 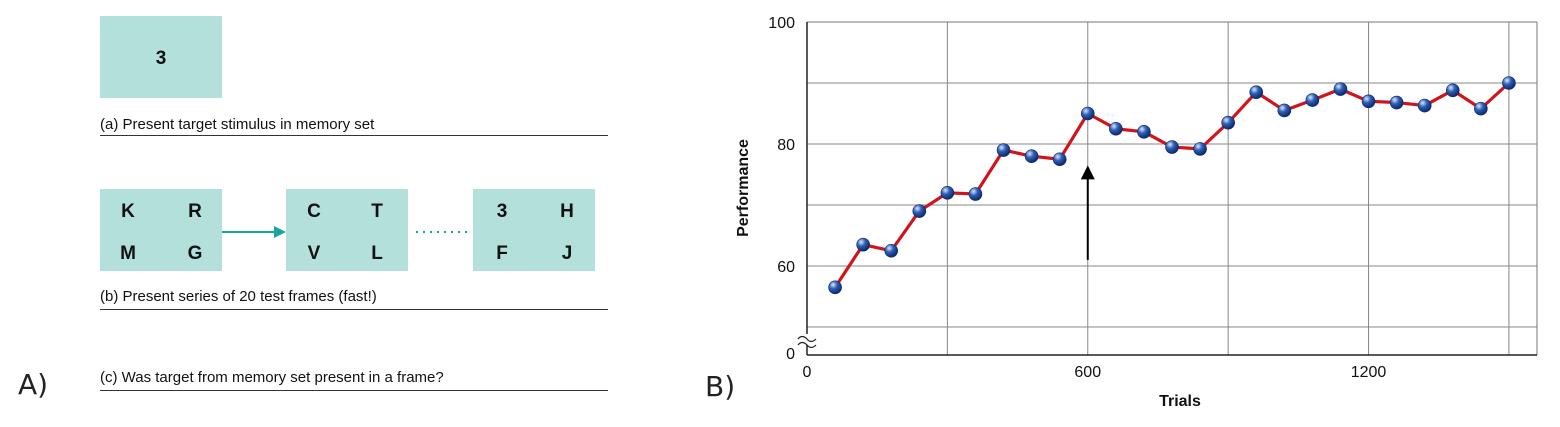 What do you see at coordinates (1180, 401) in the screenshot?
I see `x-axis-title: Trials` at bounding box center [1180, 401].